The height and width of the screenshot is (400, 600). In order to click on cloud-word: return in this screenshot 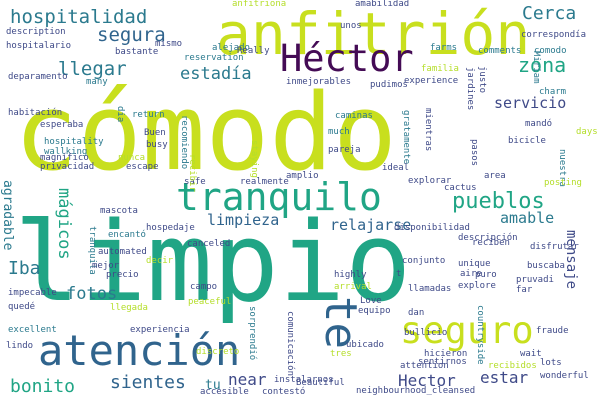, I will do `click(148, 115)`.